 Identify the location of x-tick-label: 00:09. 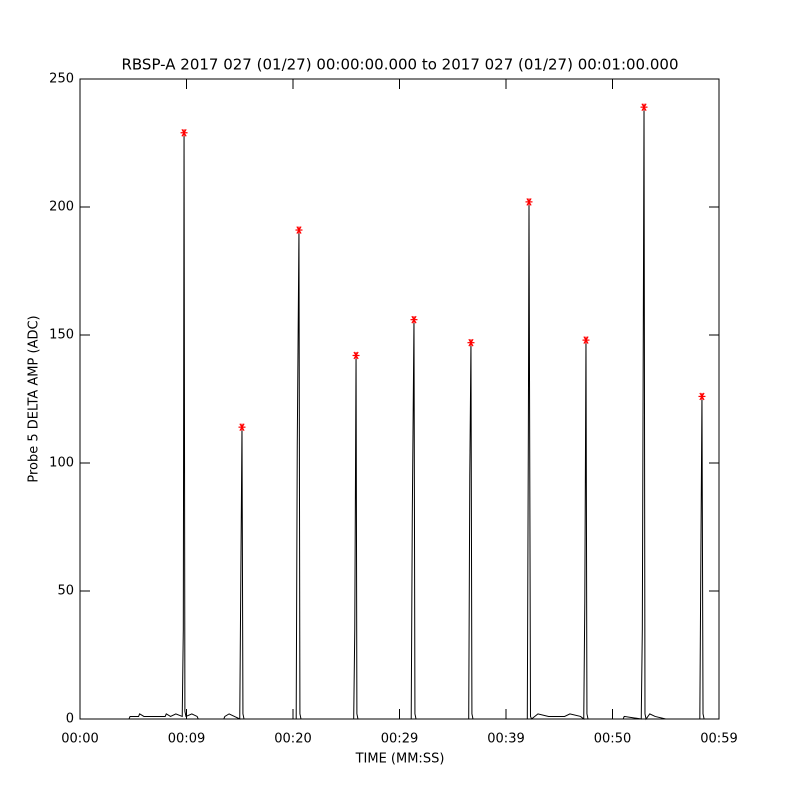
(186, 739).